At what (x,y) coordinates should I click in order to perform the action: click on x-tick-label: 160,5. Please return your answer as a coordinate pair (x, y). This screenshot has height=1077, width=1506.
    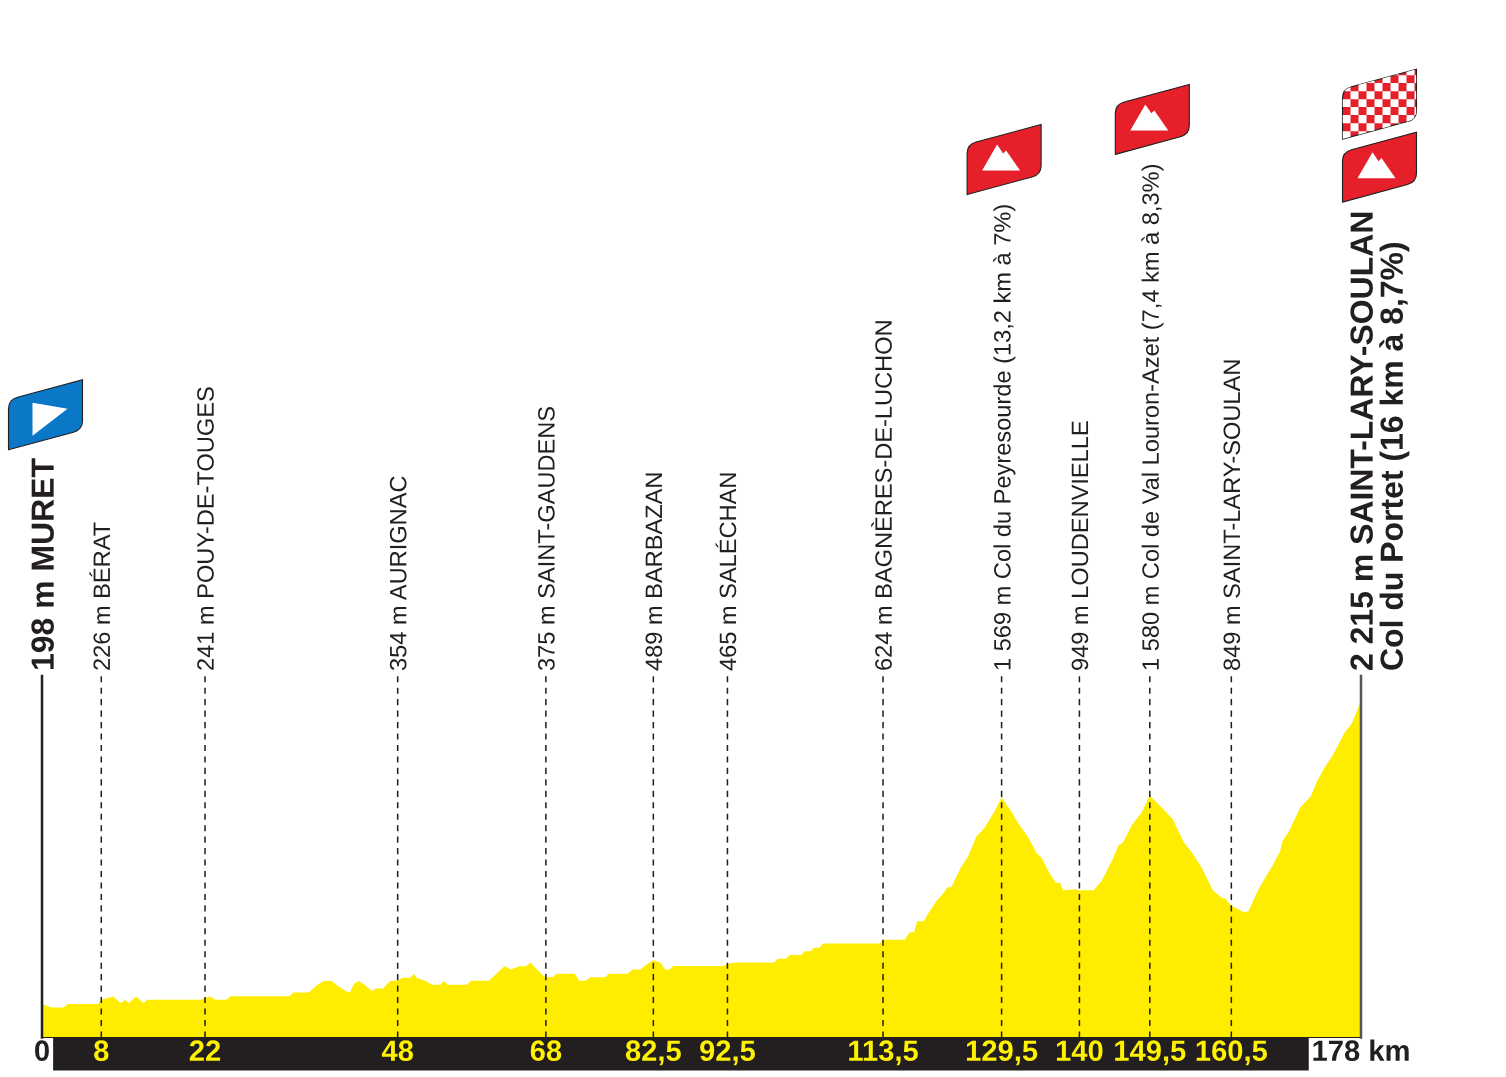
    Looking at the image, I should click on (1232, 1053).